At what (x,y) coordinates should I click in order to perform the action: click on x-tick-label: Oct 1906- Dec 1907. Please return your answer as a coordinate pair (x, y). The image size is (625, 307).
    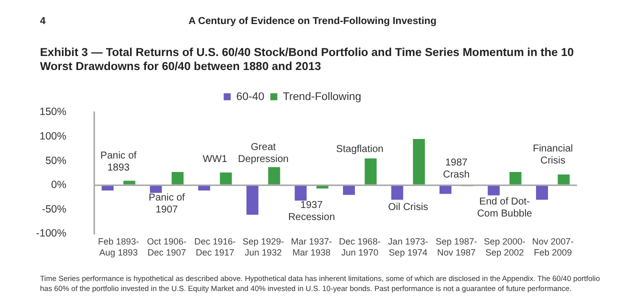
    Looking at the image, I should click on (166, 247).